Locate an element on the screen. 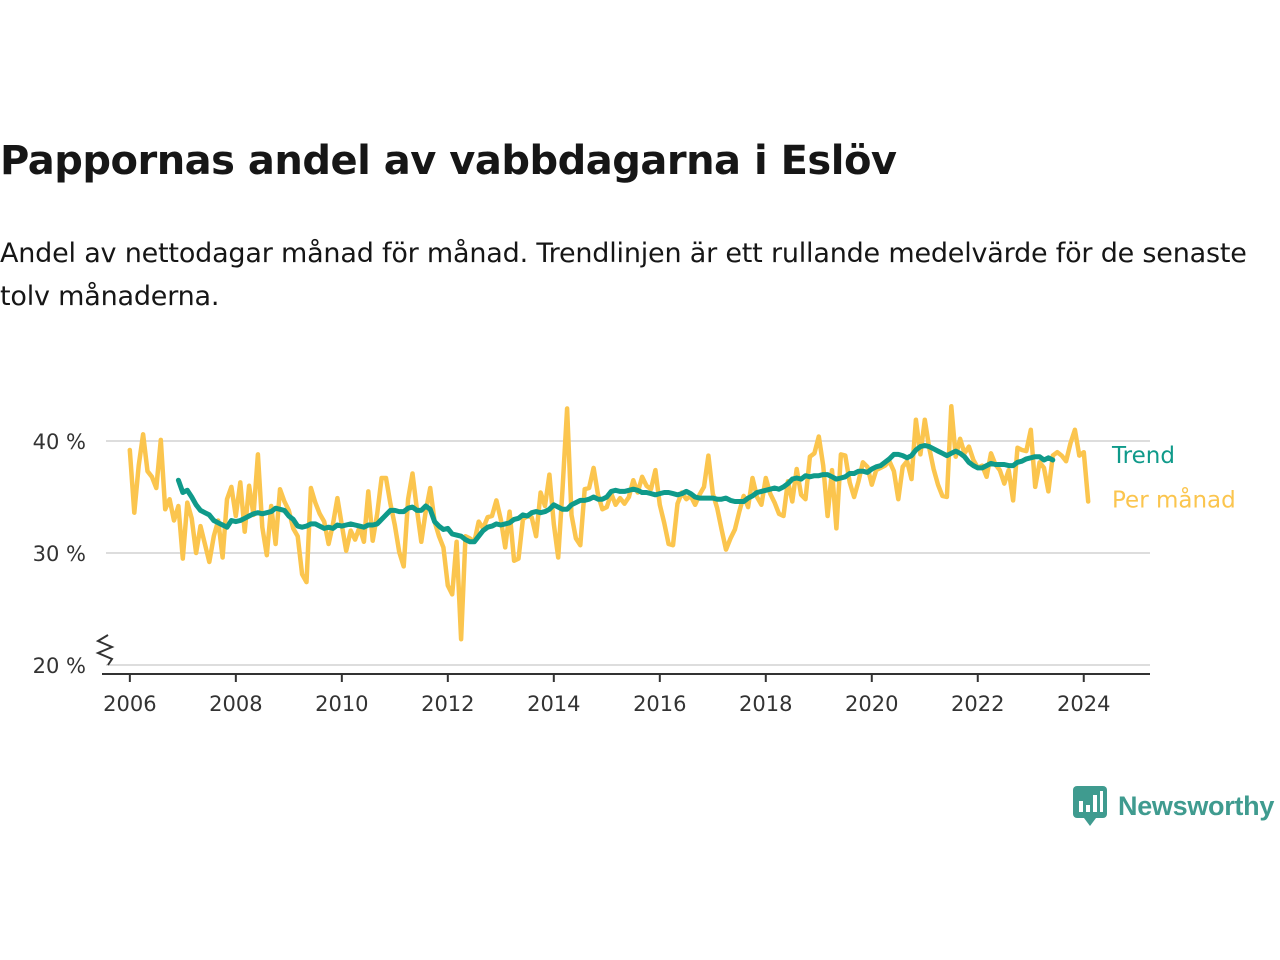 The width and height of the screenshot is (1280, 960). x-tick-label: 2022 is located at coordinates (977, 704).